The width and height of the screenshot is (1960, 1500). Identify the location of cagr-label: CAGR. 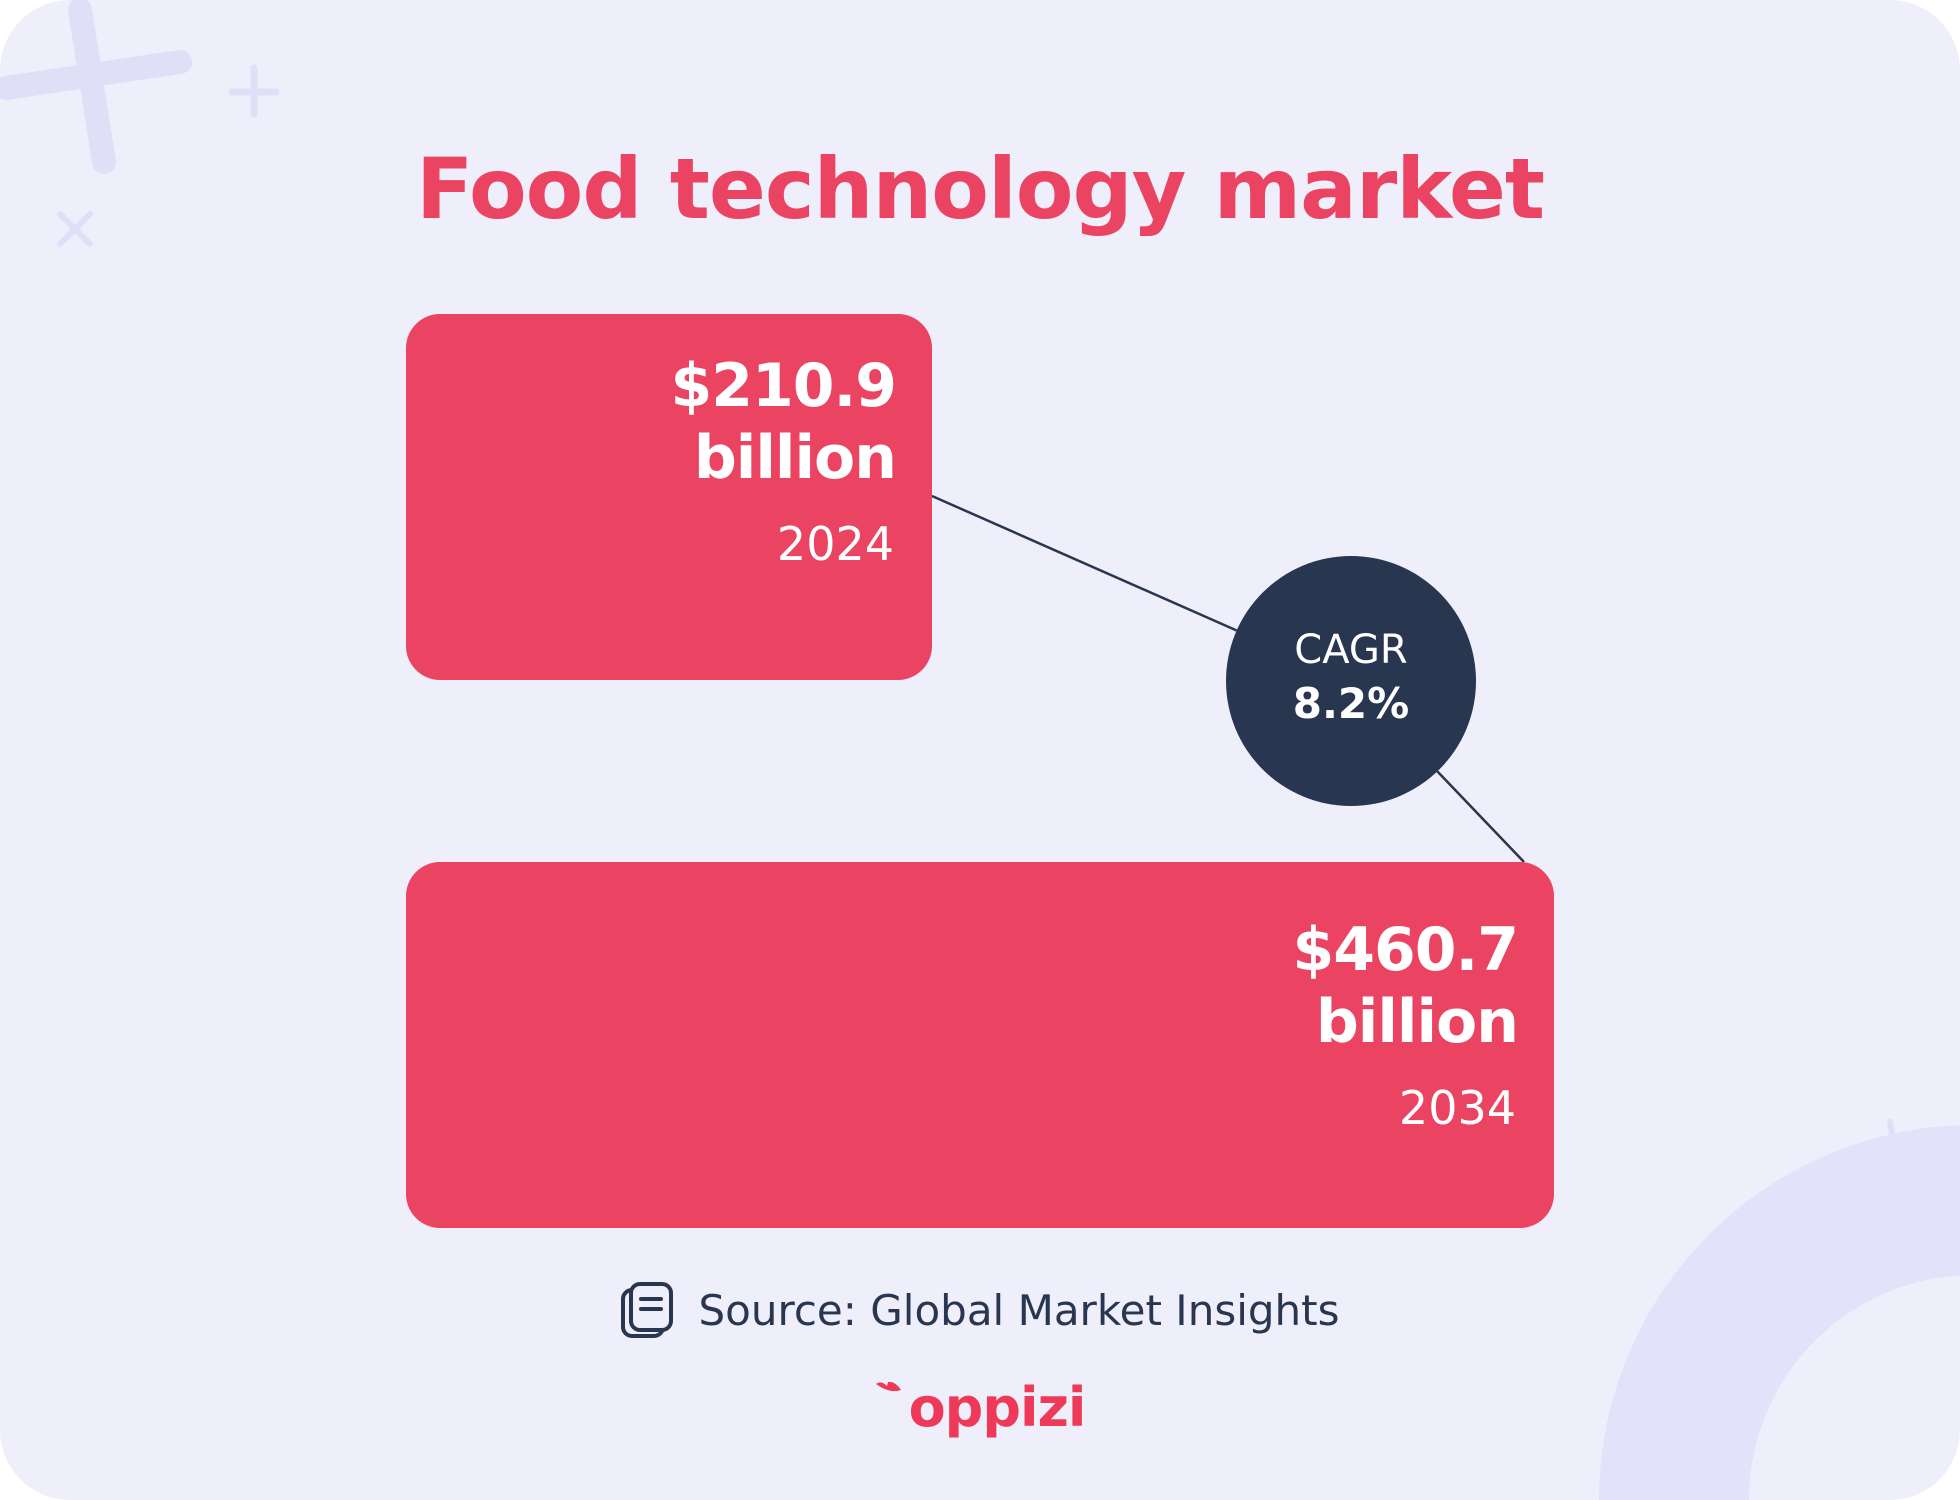
(1351, 650).